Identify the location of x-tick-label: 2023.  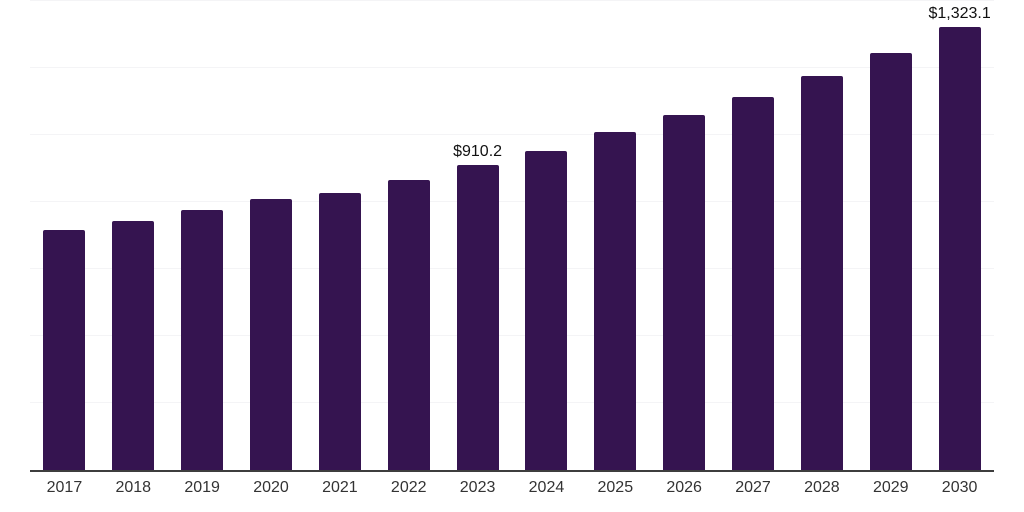
(477, 487).